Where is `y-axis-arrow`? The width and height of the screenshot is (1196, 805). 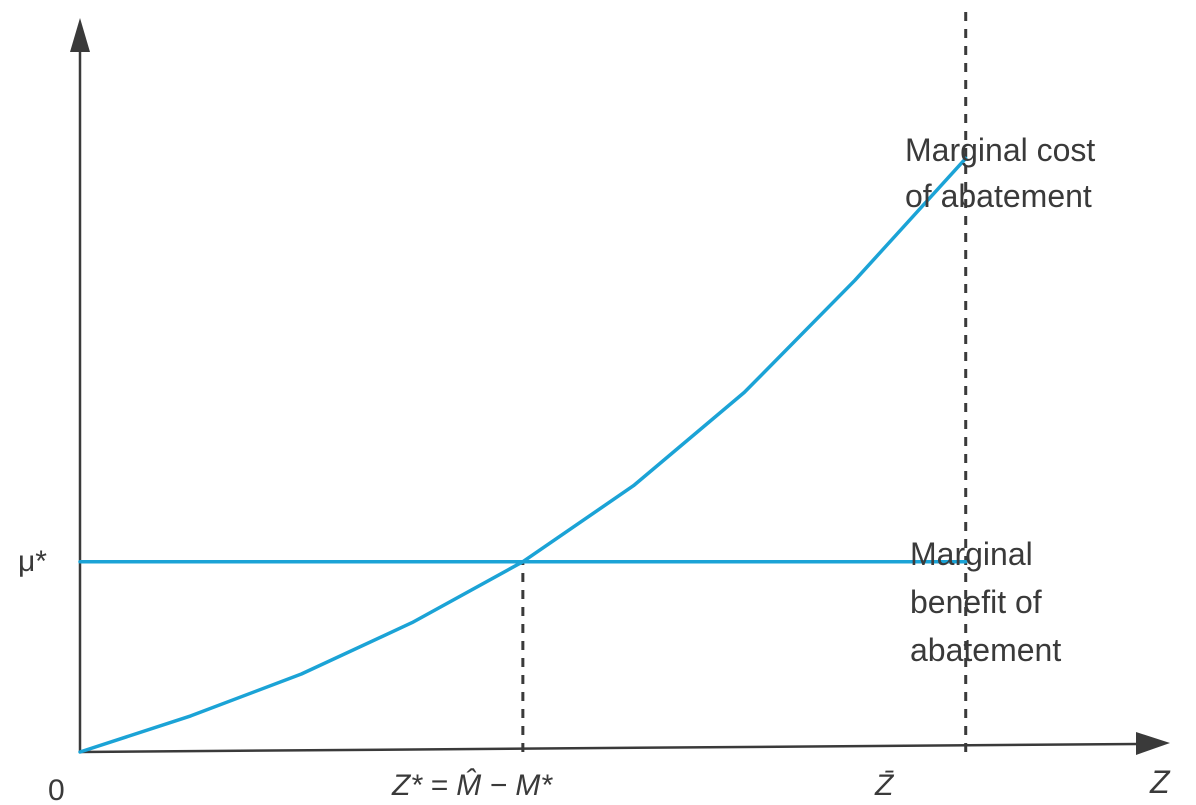 y-axis-arrow is located at coordinates (80, 35).